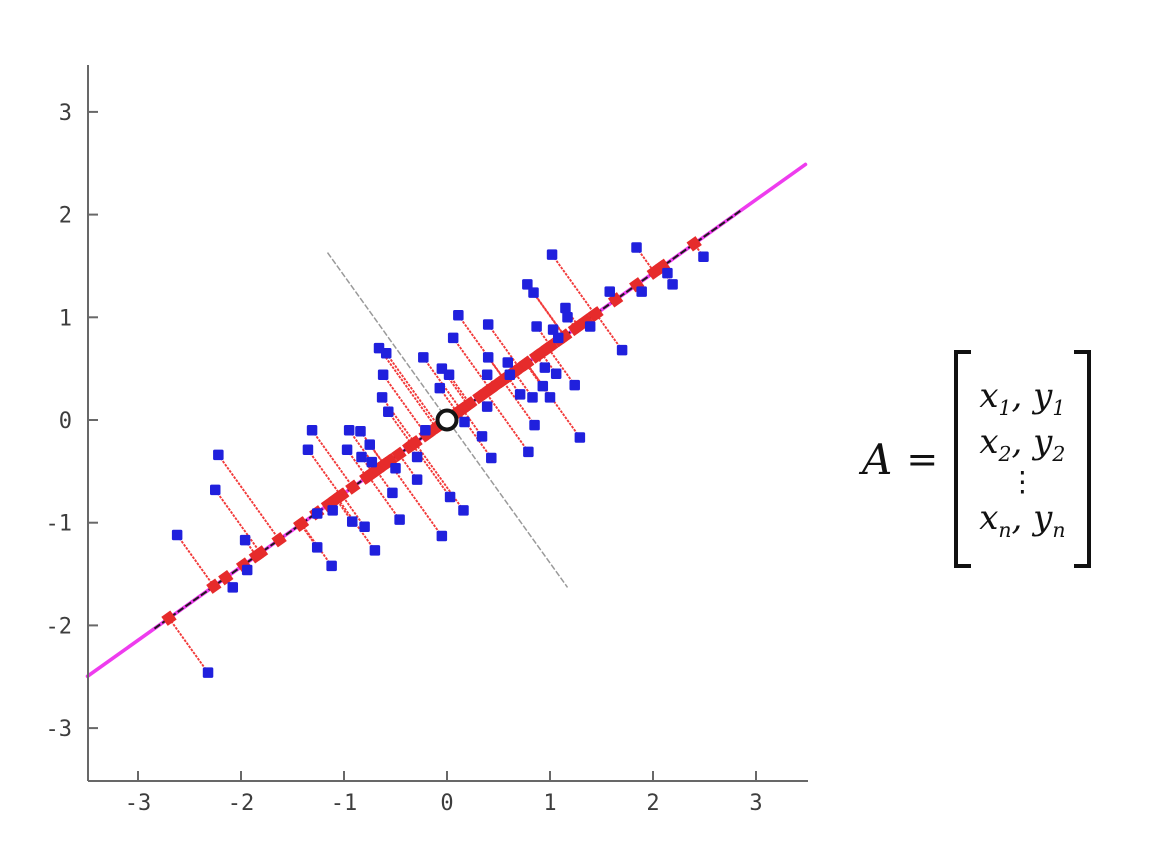 This screenshot has width=1170, height=860. I want to click on matrix-rows: x1, y1 x2, y2 ⋮ xn, yn, so click(1022, 459).